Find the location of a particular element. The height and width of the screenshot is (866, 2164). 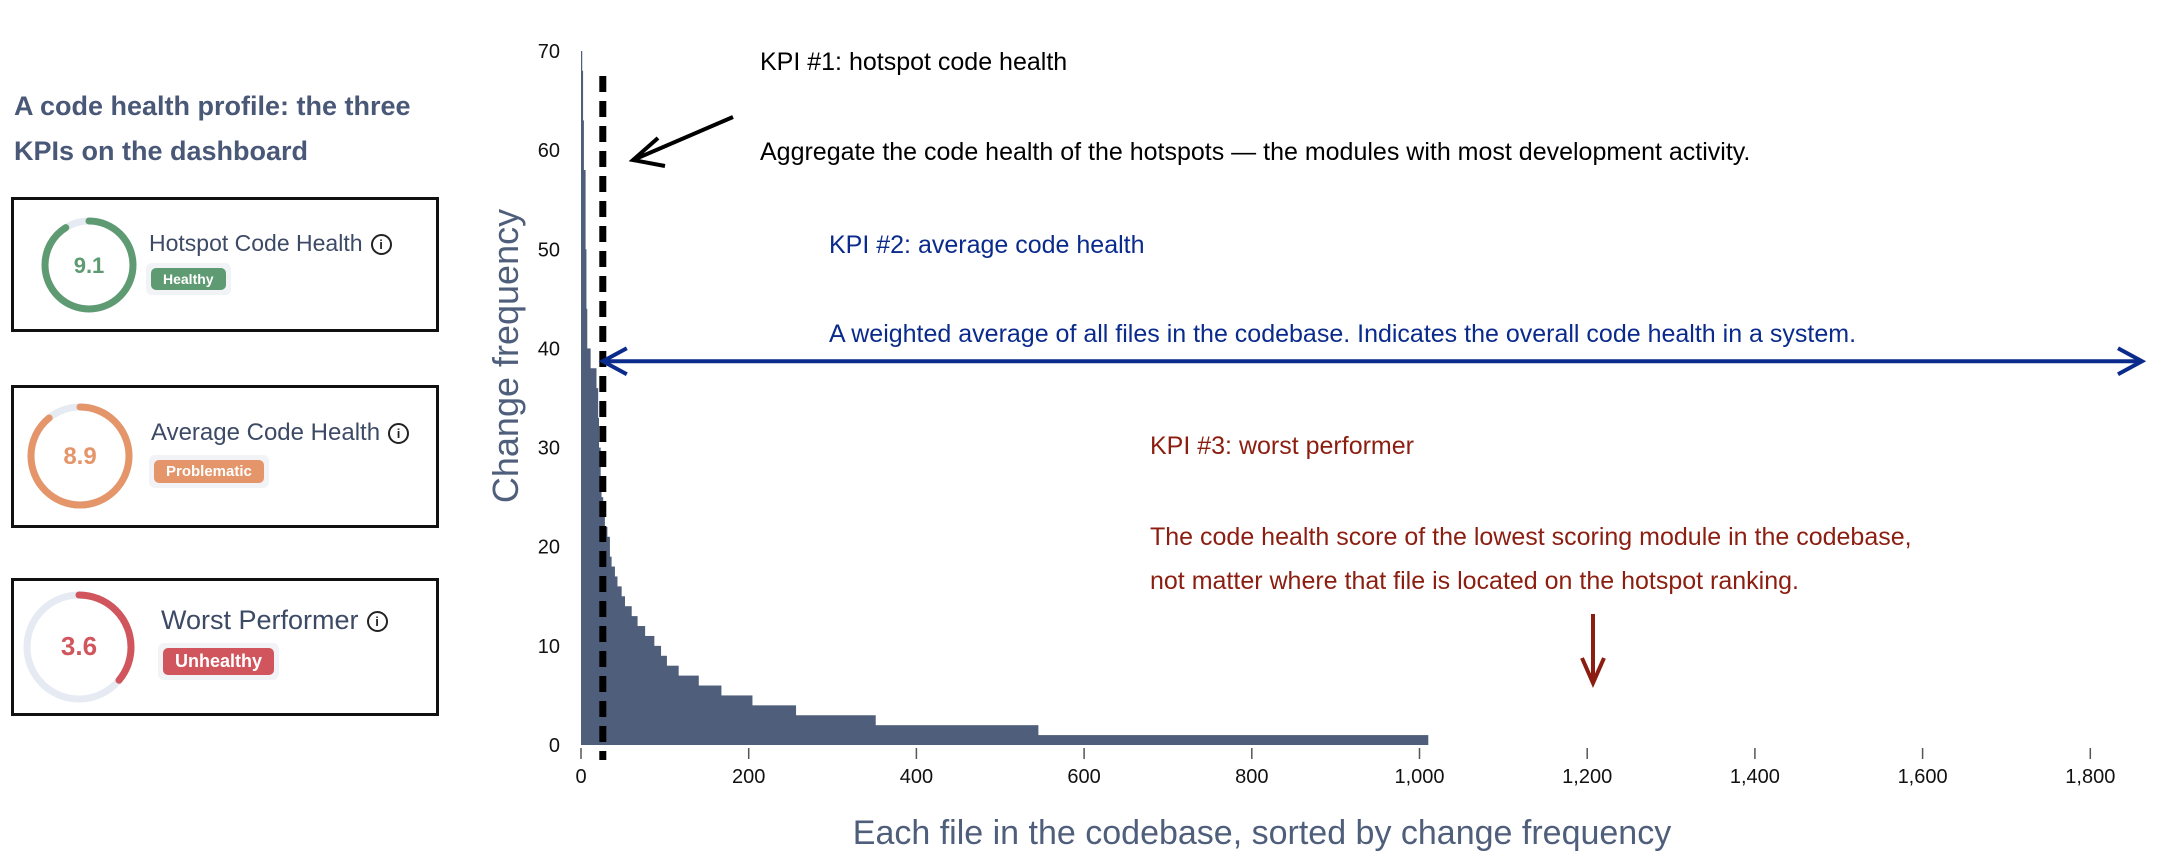

y-axis-label: Change frequency is located at coordinates (505, 356).